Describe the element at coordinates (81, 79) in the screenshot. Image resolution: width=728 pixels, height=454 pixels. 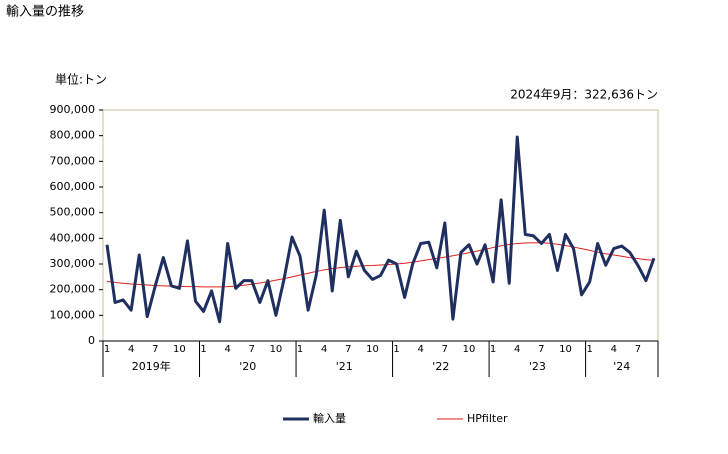
I see `unit-label: 単位:トン` at that location.